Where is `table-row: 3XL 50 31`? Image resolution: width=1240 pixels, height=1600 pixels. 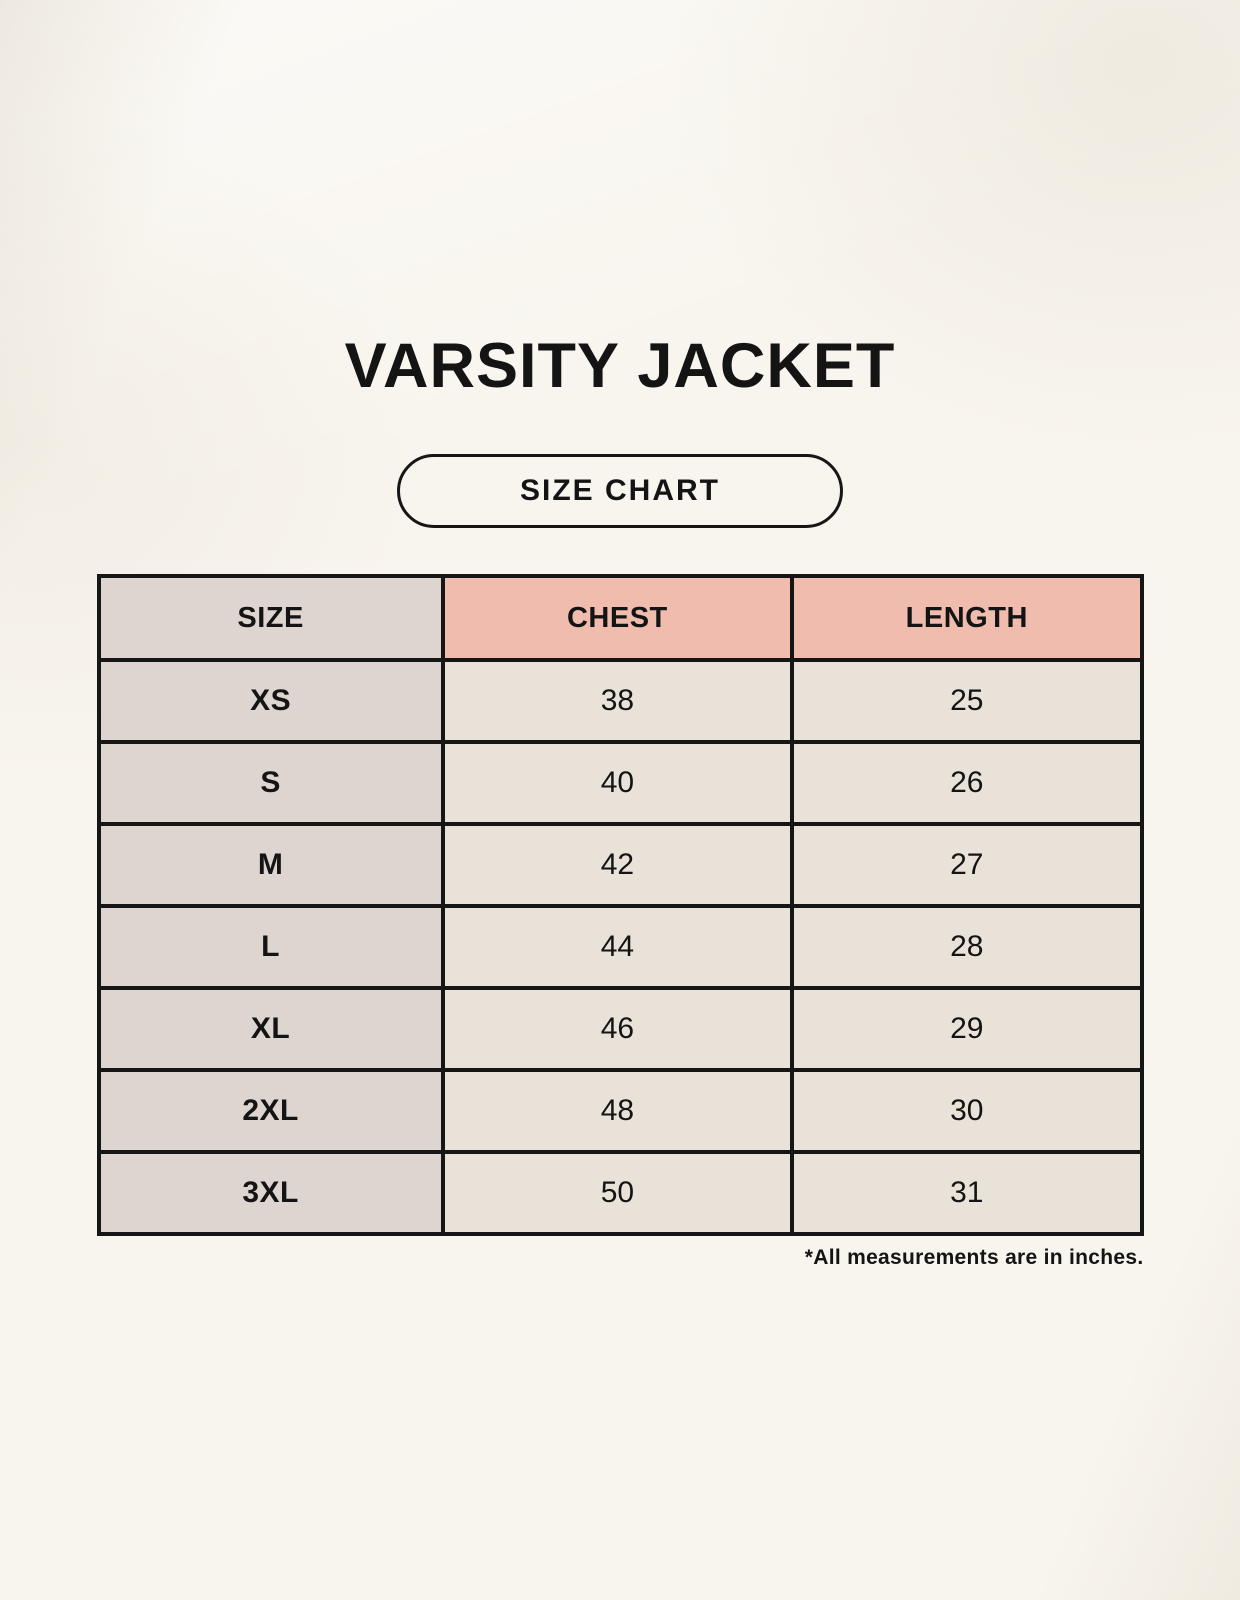
table-row: 3XL 50 31 is located at coordinates (620, 1193).